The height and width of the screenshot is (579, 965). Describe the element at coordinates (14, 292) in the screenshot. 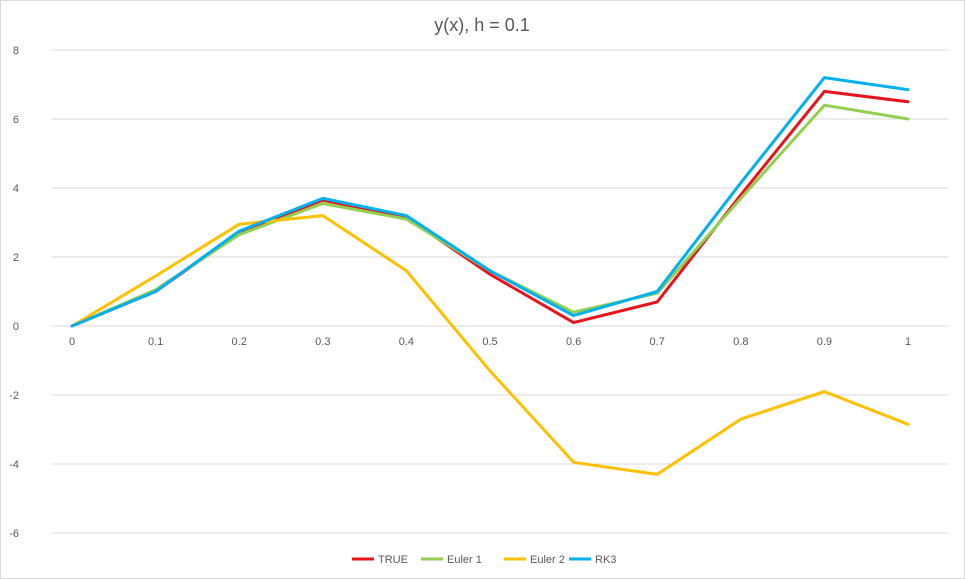

I see `y-axis-ticks: -6 -4 -2 0 2 4 6 8` at that location.